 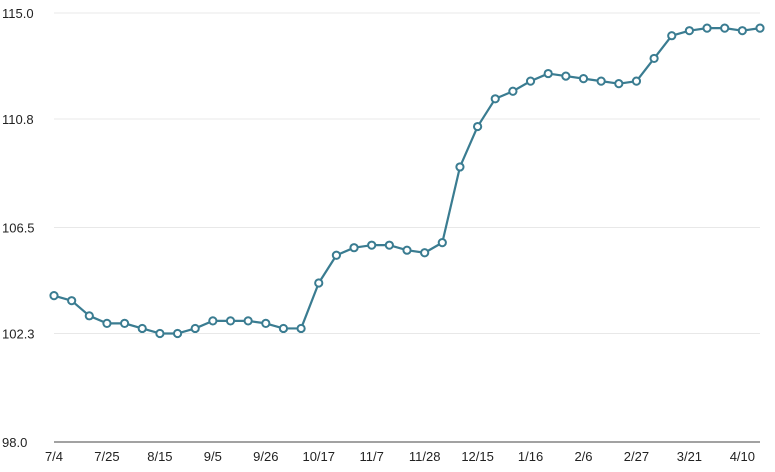 What do you see at coordinates (530, 456) in the screenshot?
I see `x-tick-label: 1/16` at bounding box center [530, 456].